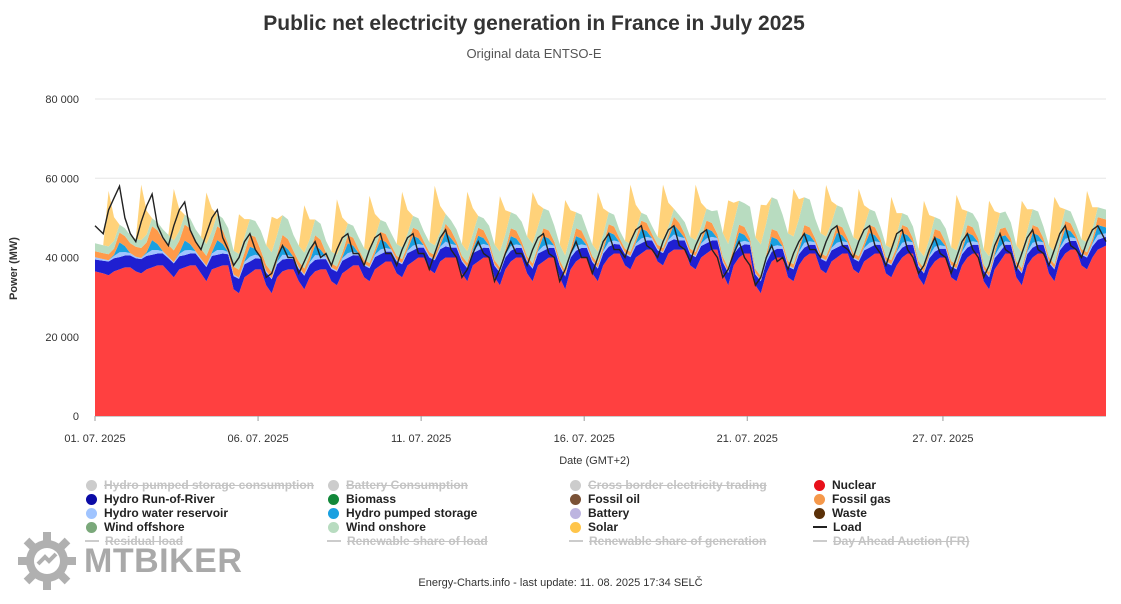  Describe the element at coordinates (407, 485) in the screenshot. I see `legend-label: Battery Consumption` at that location.